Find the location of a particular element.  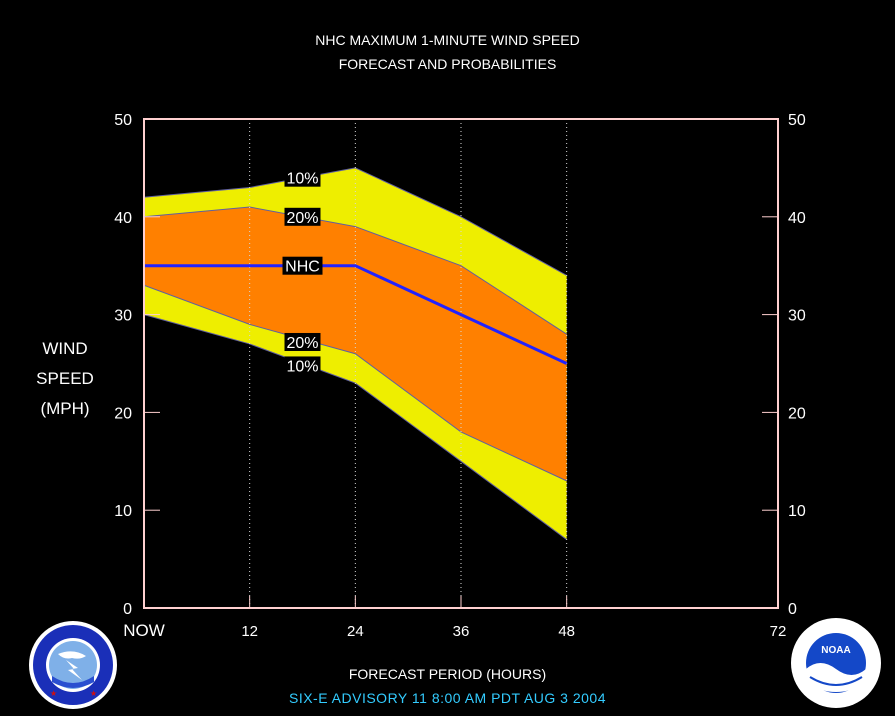

y-tick-label-left-30: 30 is located at coordinates (123, 316).